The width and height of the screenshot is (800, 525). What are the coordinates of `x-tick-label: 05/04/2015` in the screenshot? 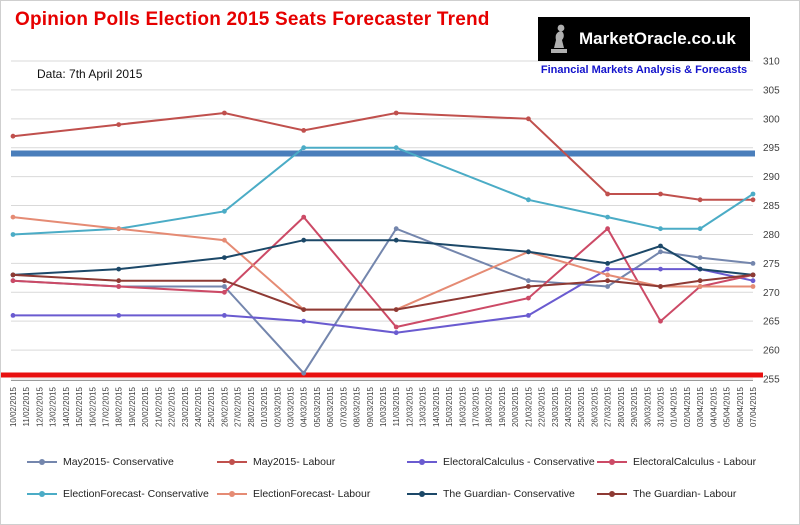 It's located at (727, 406).